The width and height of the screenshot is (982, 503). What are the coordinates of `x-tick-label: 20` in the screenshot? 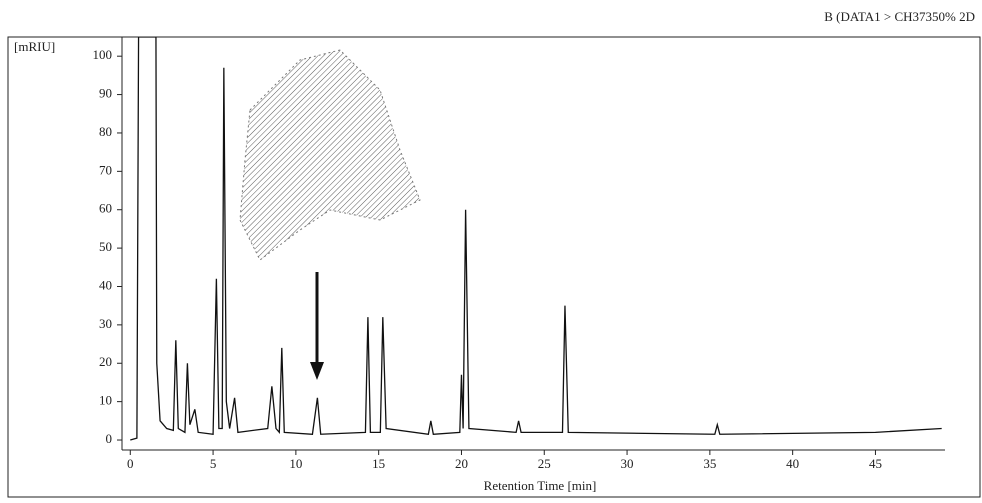 It's located at (461, 463).